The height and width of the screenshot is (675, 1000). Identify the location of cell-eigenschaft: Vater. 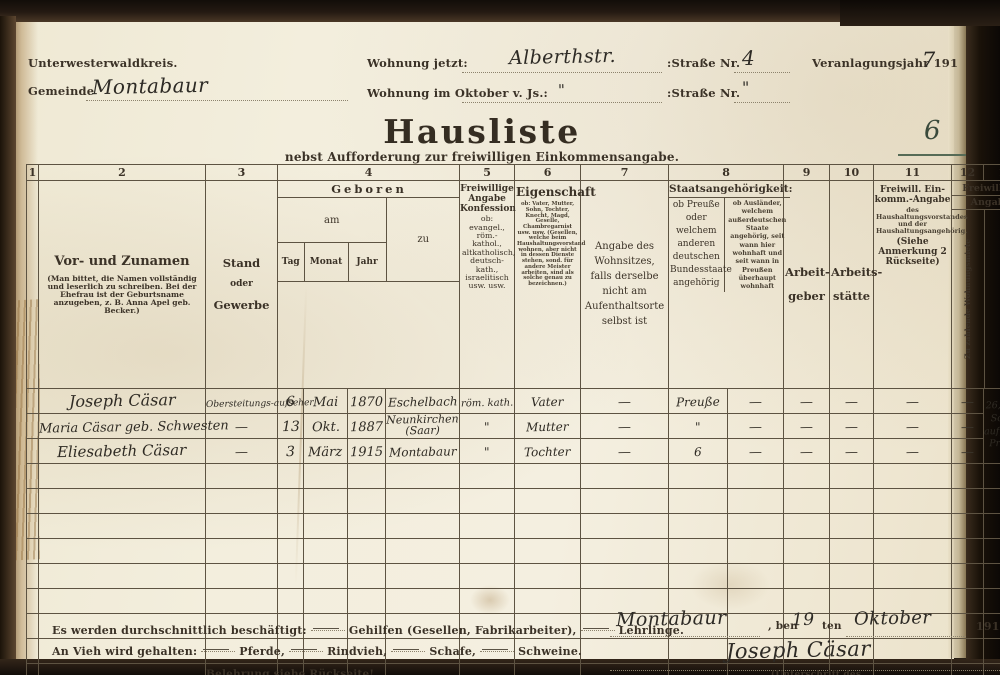
(548, 400).